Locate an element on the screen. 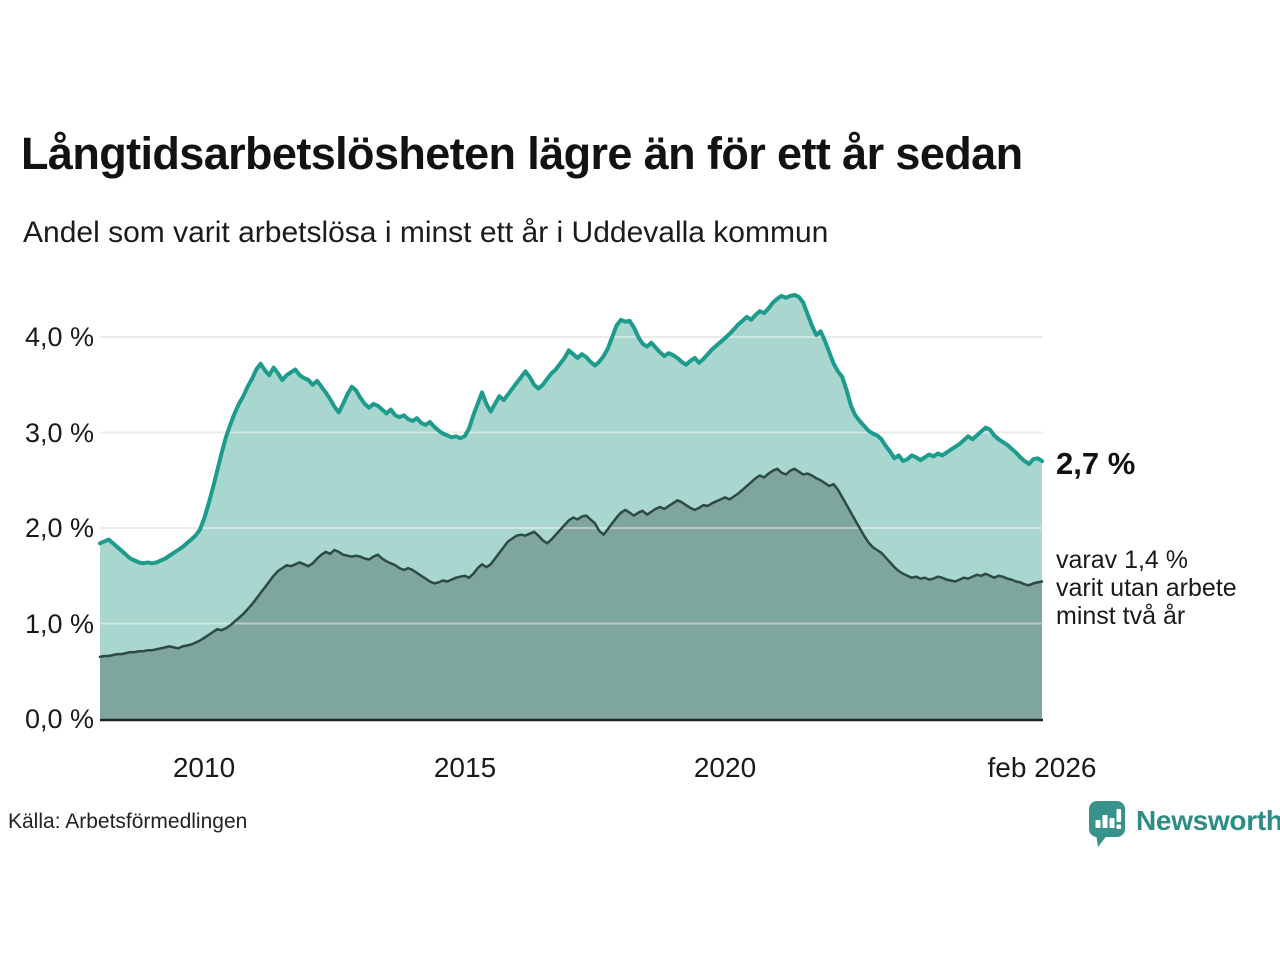  y-tick-label: 3,0 % is located at coordinates (59, 432).